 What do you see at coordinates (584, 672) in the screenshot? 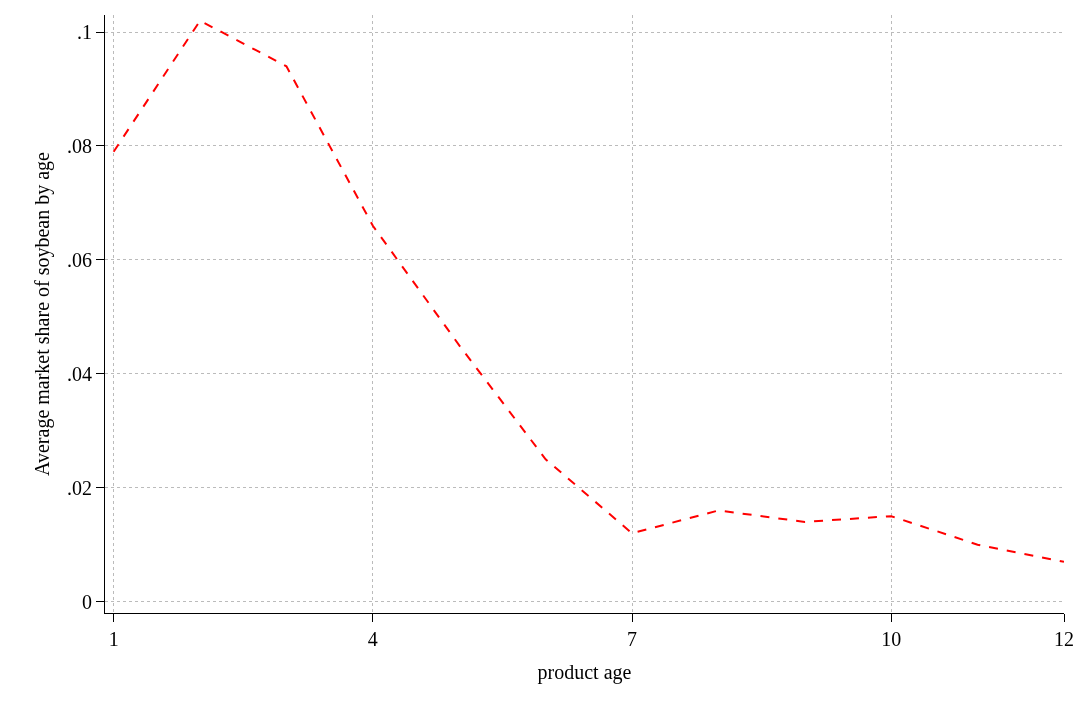
I see `x-axis-title: product age` at bounding box center [584, 672].